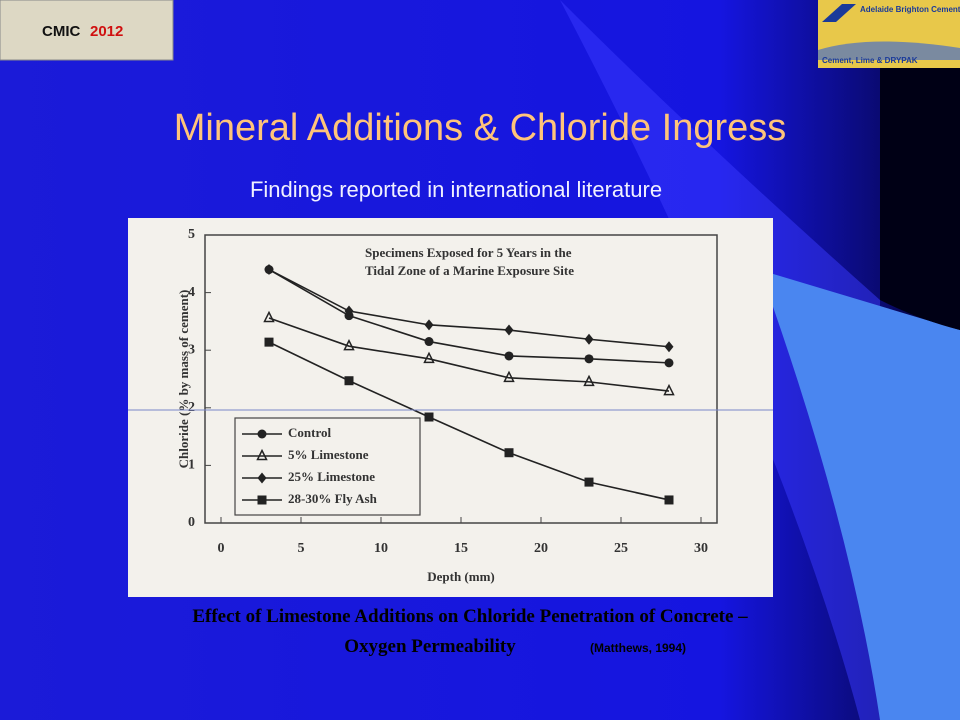 The height and width of the screenshot is (720, 960). Describe the element at coordinates (541, 548) in the screenshot. I see `x-tick-label: 20` at that location.